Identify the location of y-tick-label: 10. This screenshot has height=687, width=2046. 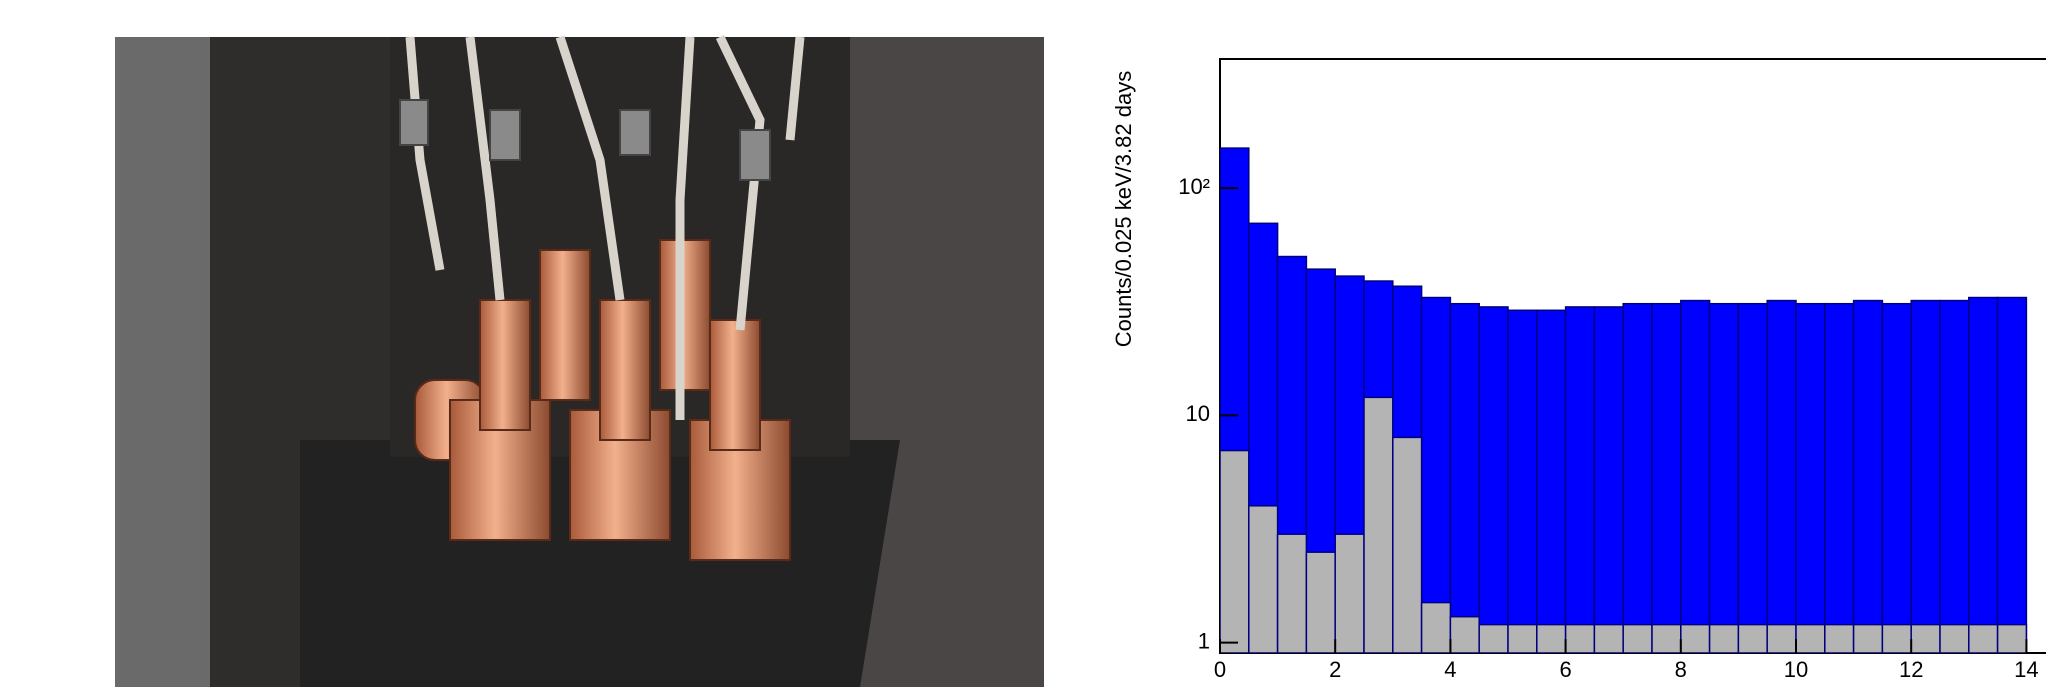
(1198, 413).